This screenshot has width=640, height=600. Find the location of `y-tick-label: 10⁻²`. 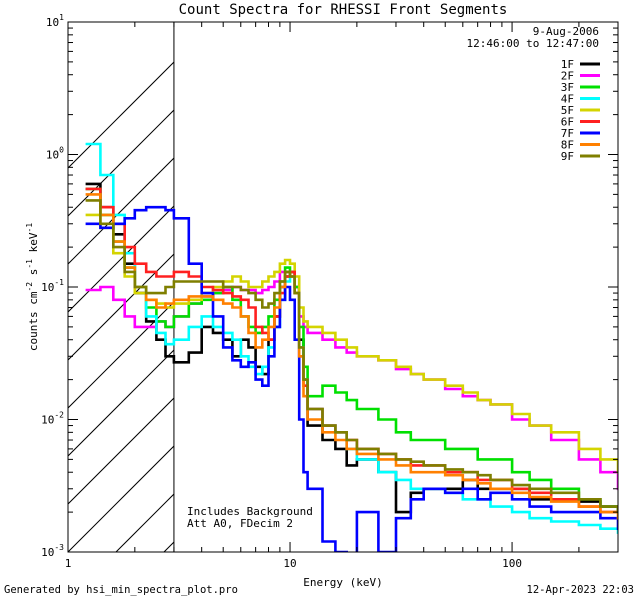

y-tick-label: 10⁻² is located at coordinates (52, 419).